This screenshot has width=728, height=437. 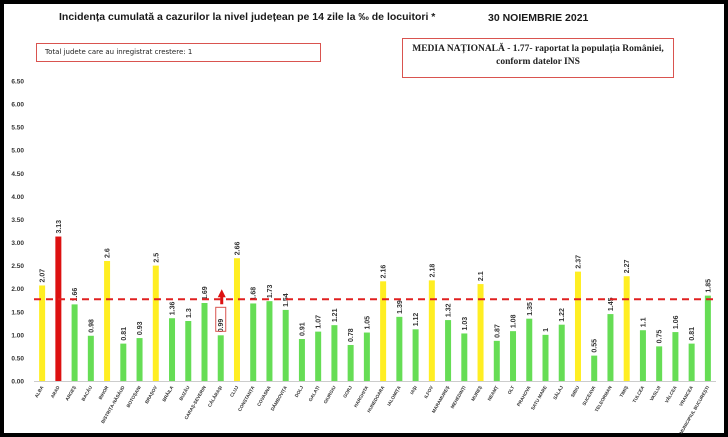 I want to click on y-tick-label: 2.00, so click(x=17, y=289).